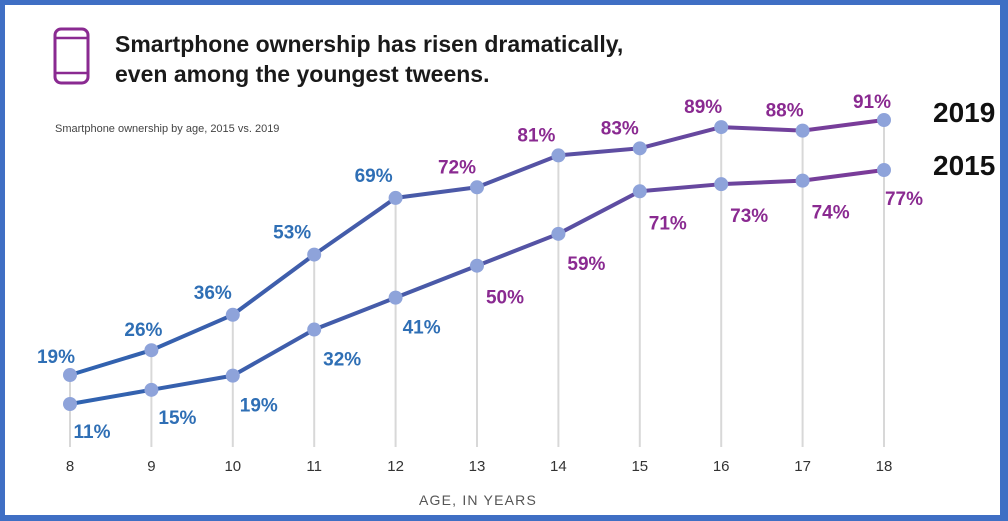 The height and width of the screenshot is (521, 1008). What do you see at coordinates (342, 360) in the screenshot?
I see `data-label-2015: 32%` at bounding box center [342, 360].